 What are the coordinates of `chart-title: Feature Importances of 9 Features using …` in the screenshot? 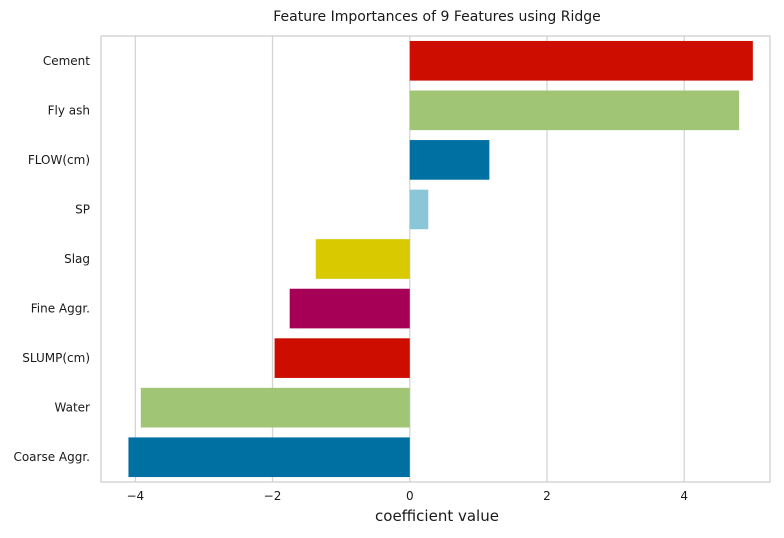 It's located at (437, 17).